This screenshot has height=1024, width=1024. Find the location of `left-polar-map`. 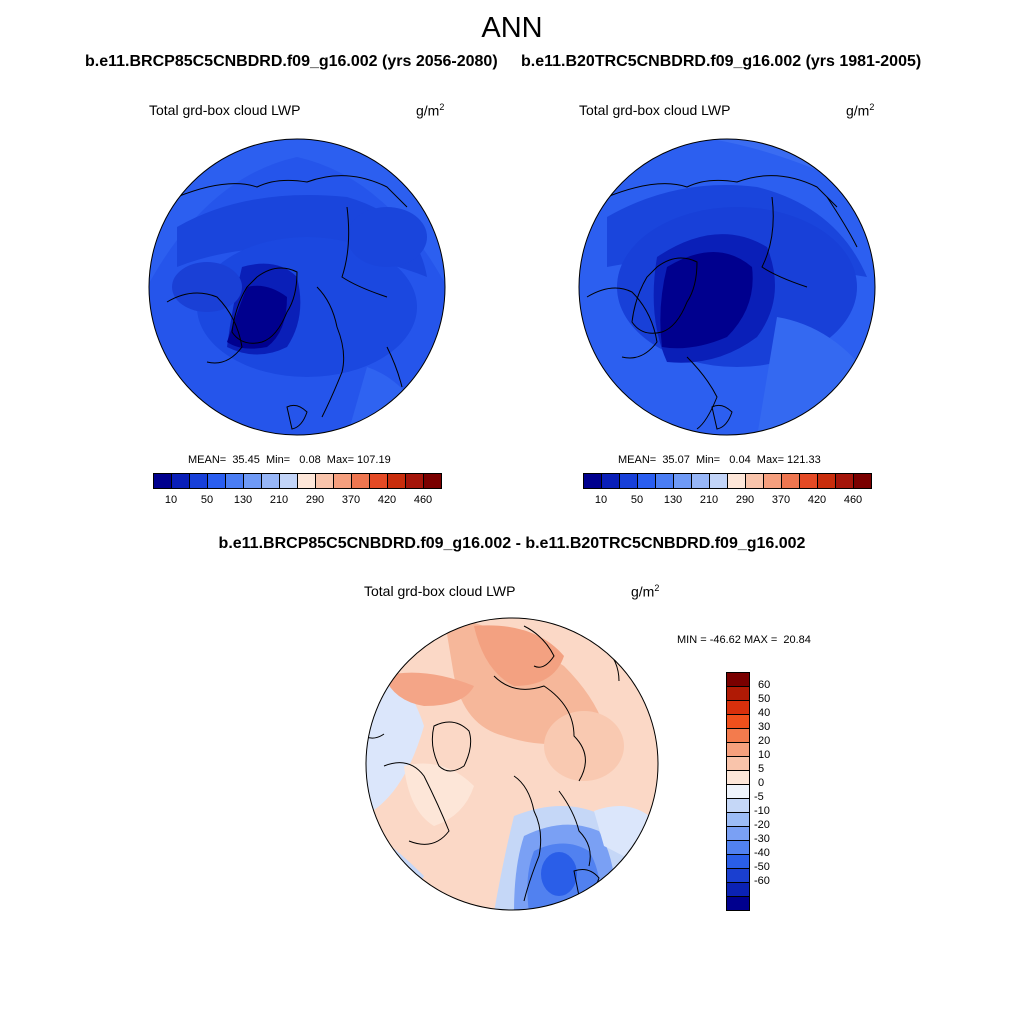

left-polar-map is located at coordinates (297, 287).